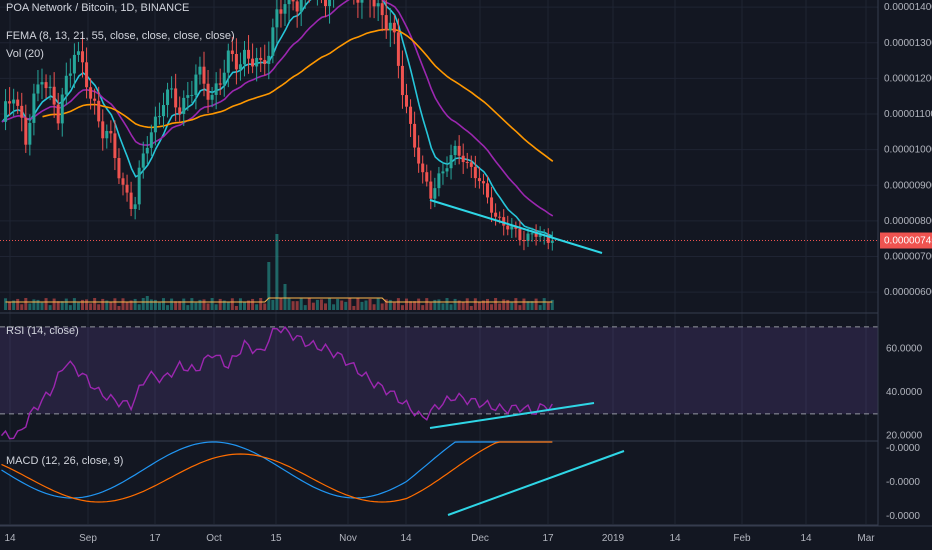 The image size is (932, 550). I want to click on rsi-line, so click(276, 382).